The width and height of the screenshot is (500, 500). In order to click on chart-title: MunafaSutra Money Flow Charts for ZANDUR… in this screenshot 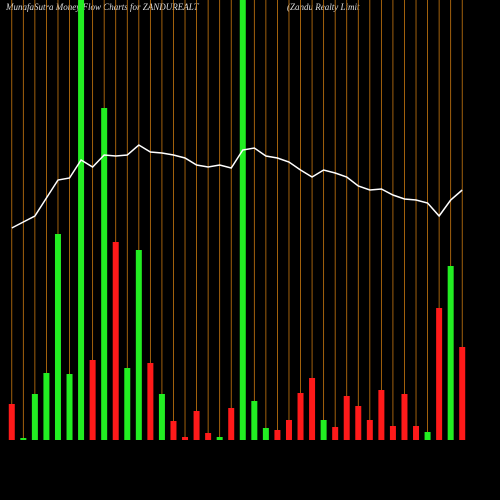, I will do `click(102, 7)`.